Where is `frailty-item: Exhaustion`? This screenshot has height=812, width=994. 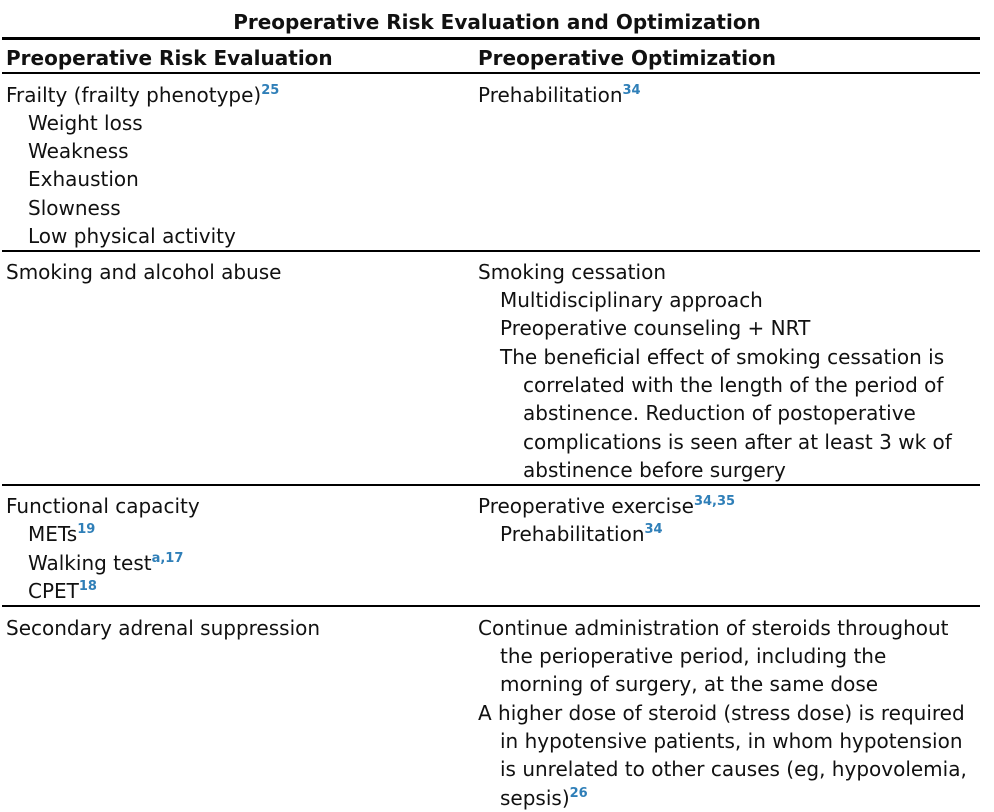 frailty-item: Exhaustion is located at coordinates (83, 179).